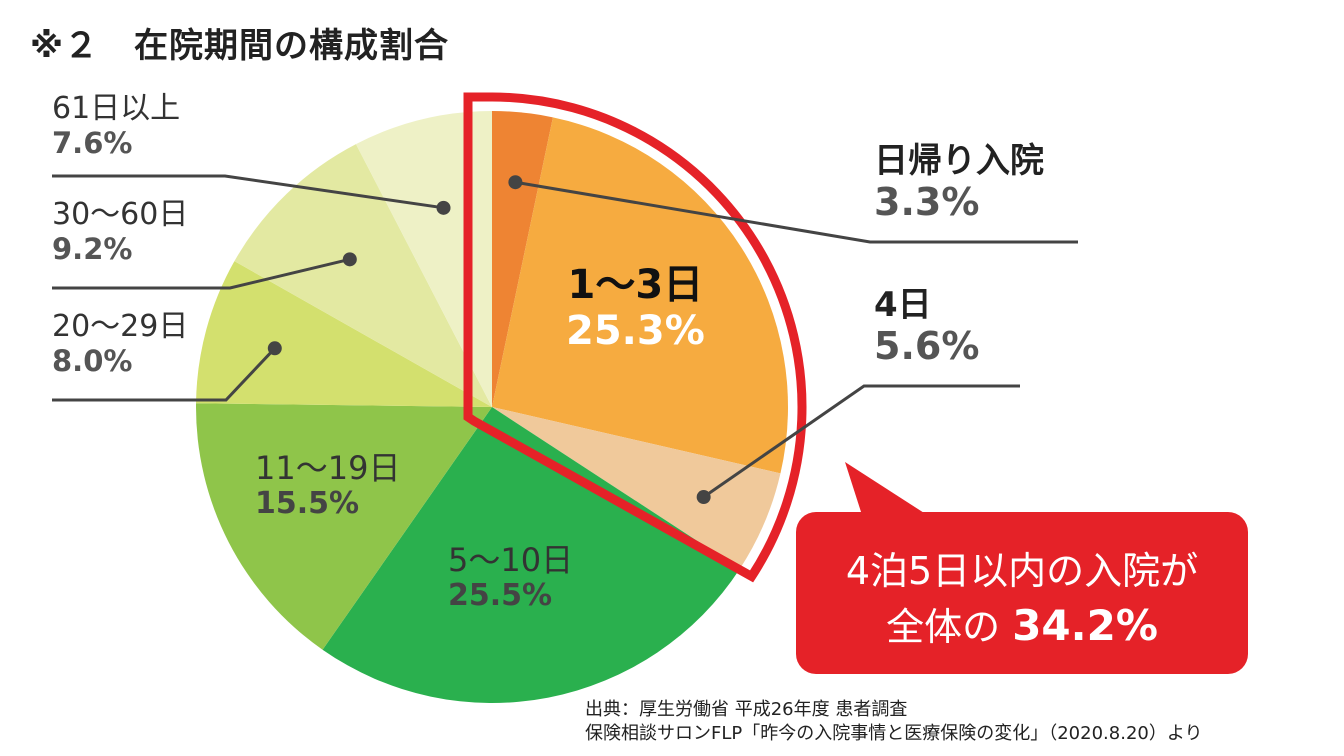 This screenshot has width=1344, height=756. Describe the element at coordinates (120, 326) in the screenshot. I see `label-name: 20〜29日` at that location.